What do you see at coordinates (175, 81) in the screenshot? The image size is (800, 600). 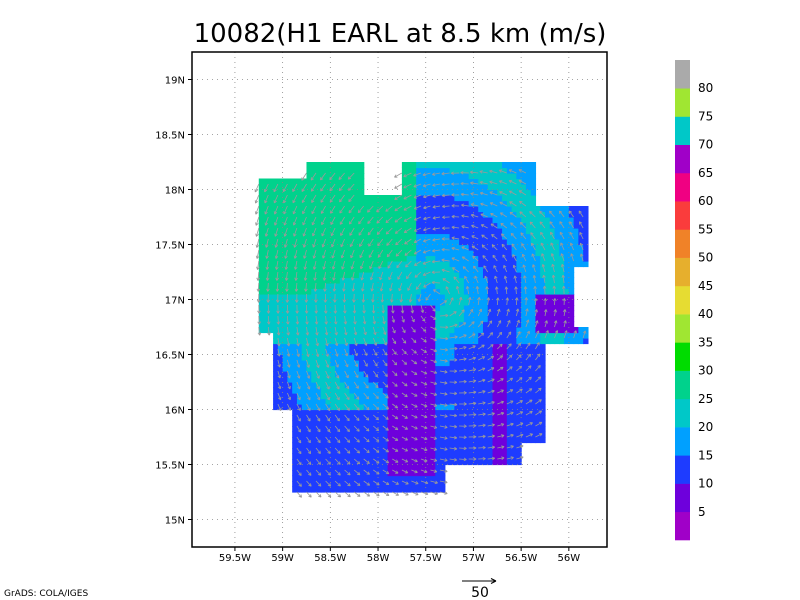 I see `y-tick-label: 19N` at bounding box center [175, 81].